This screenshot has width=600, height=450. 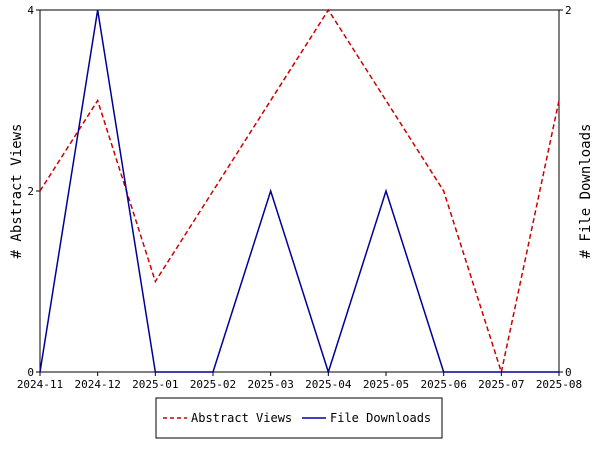 I want to click on x-tick-label: 2025-08, so click(x=559, y=384).